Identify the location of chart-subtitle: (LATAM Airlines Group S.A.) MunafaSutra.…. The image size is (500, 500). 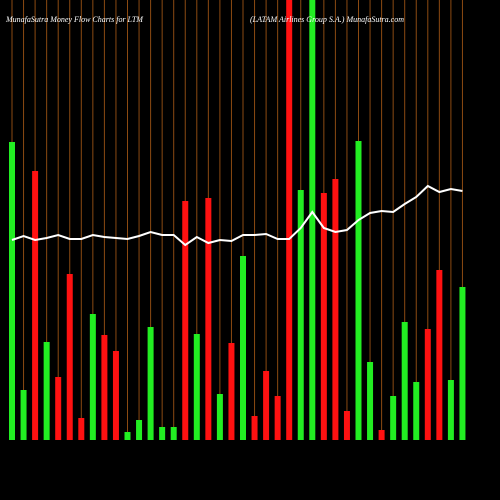
(327, 19).